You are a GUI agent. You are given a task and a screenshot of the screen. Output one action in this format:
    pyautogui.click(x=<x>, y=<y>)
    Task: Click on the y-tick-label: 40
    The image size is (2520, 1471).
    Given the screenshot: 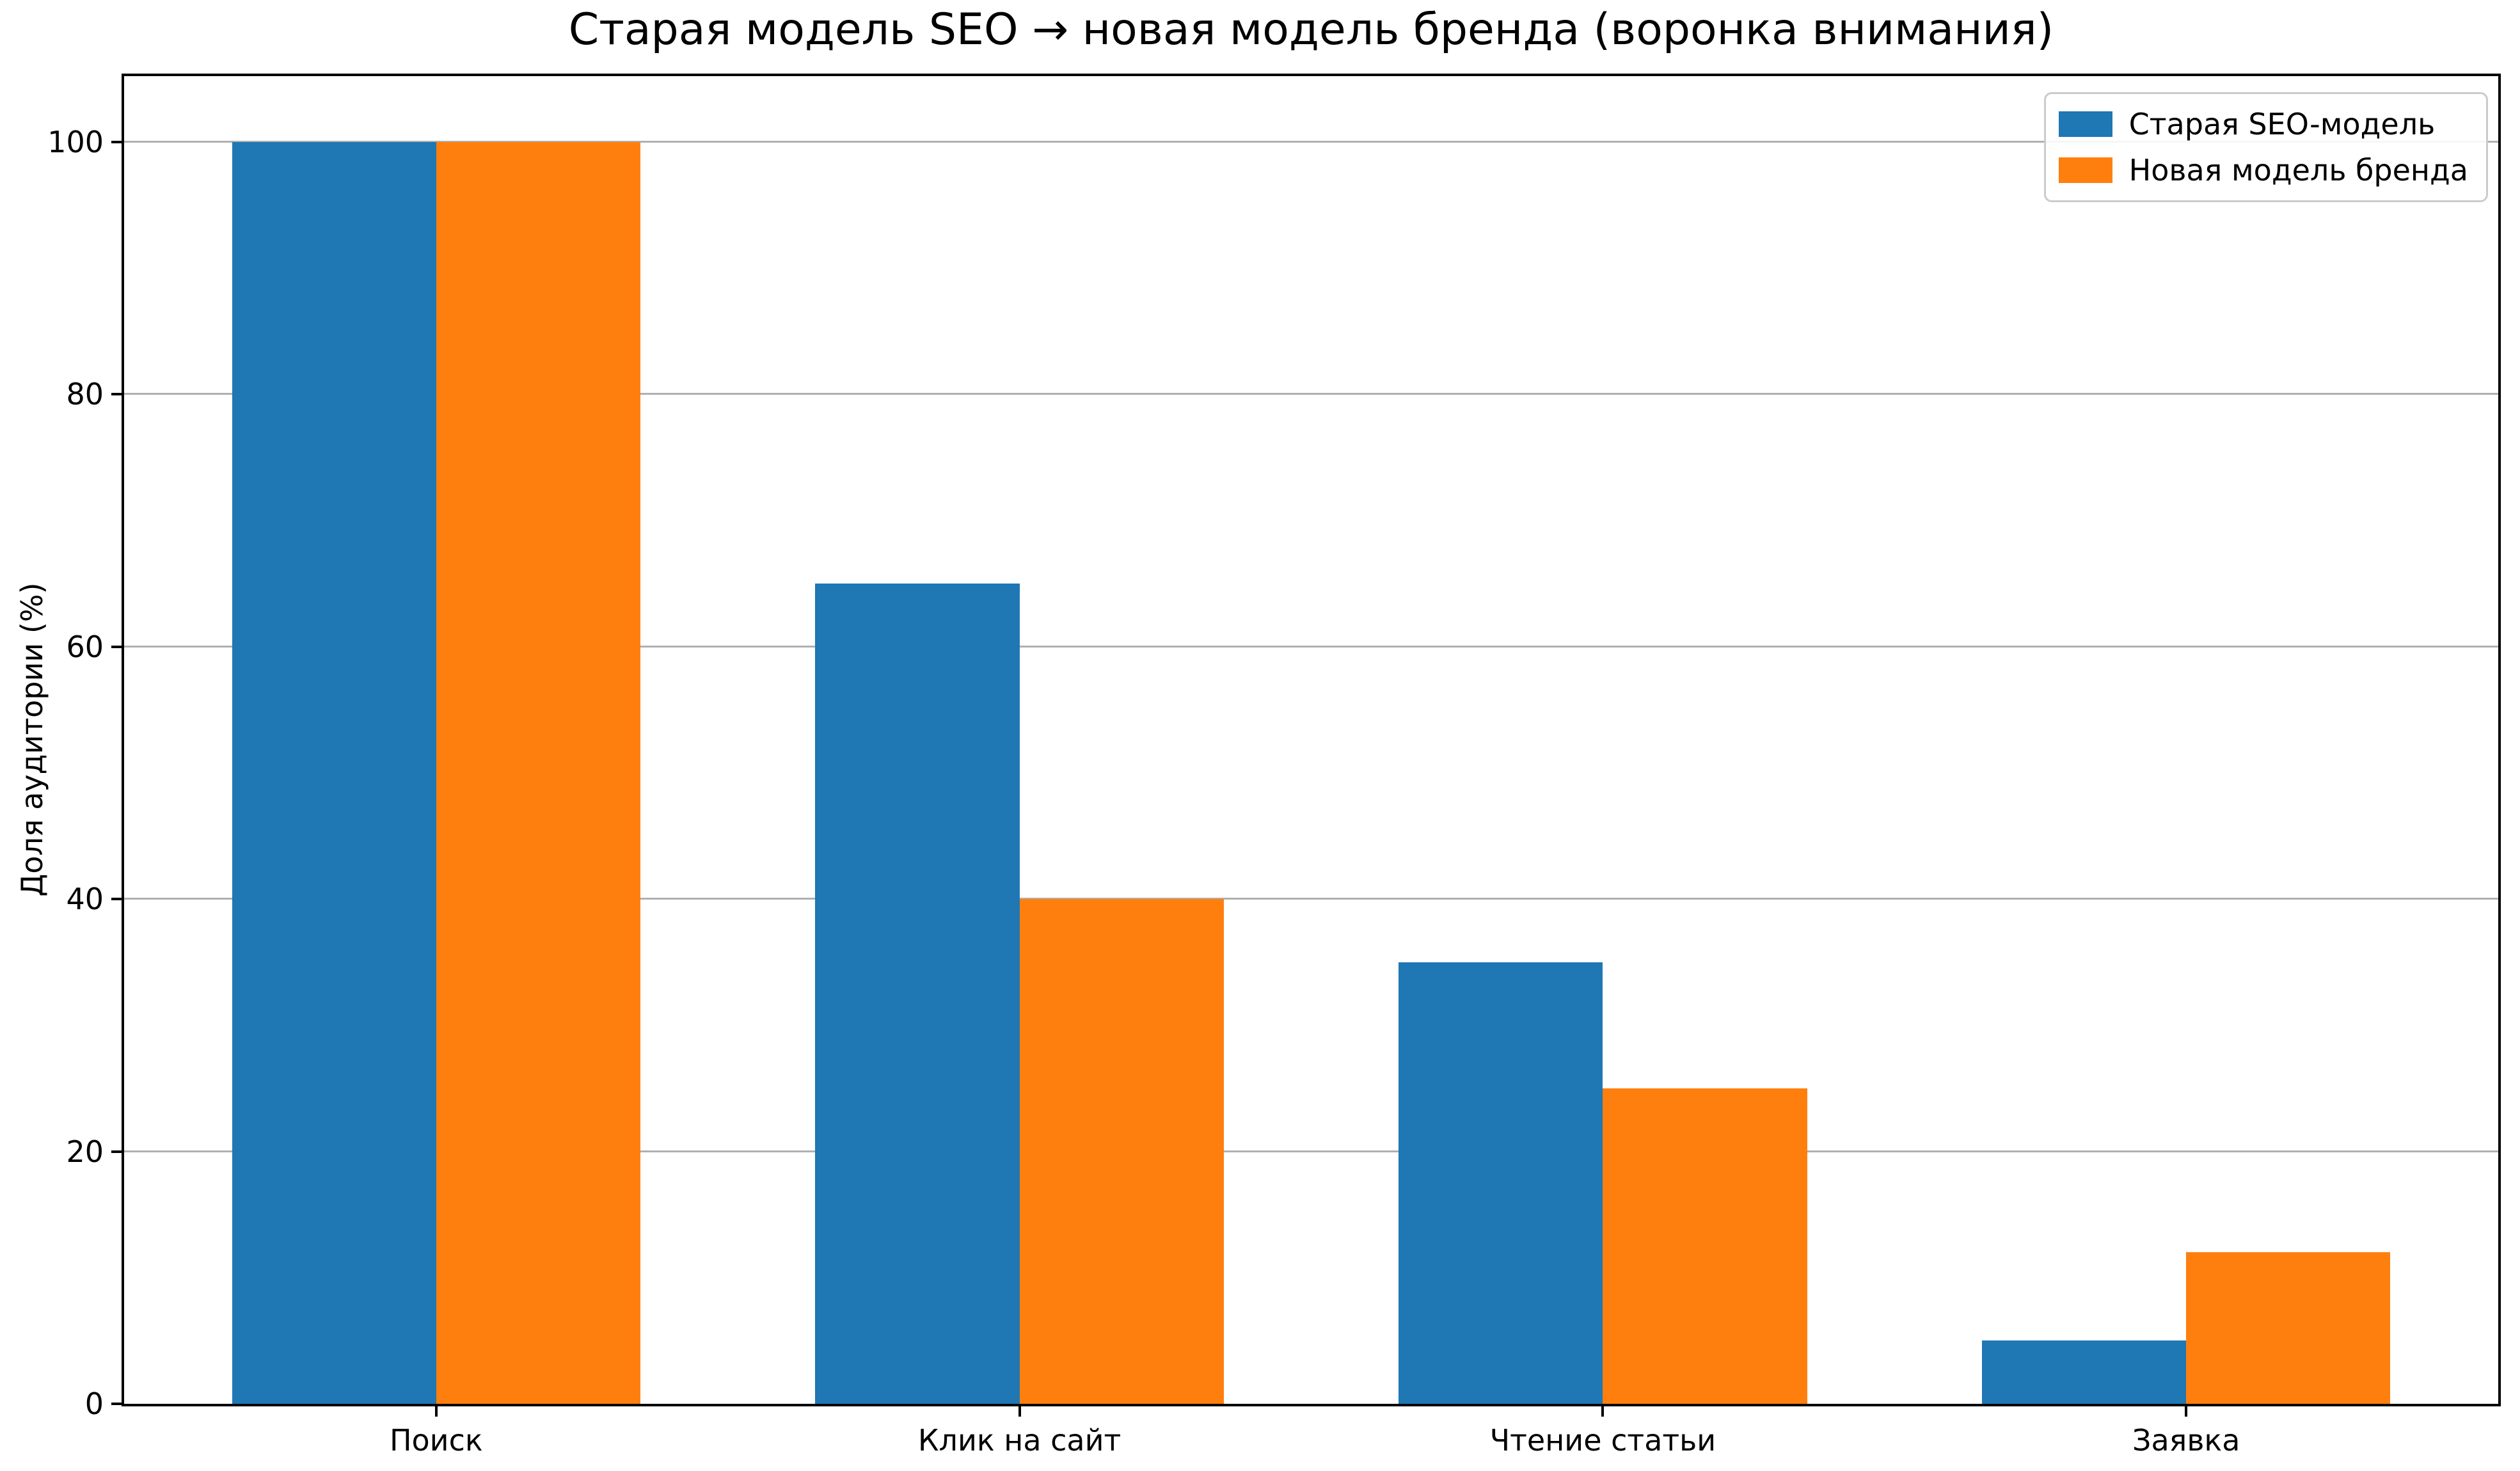 What is the action you would take?
    pyautogui.click(x=85, y=899)
    